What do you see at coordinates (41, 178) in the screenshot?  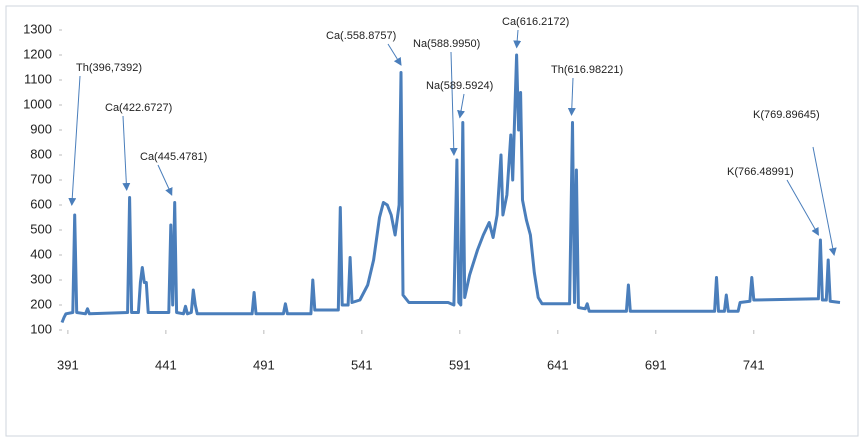 I see `y-tick-label: 700` at bounding box center [41, 178].